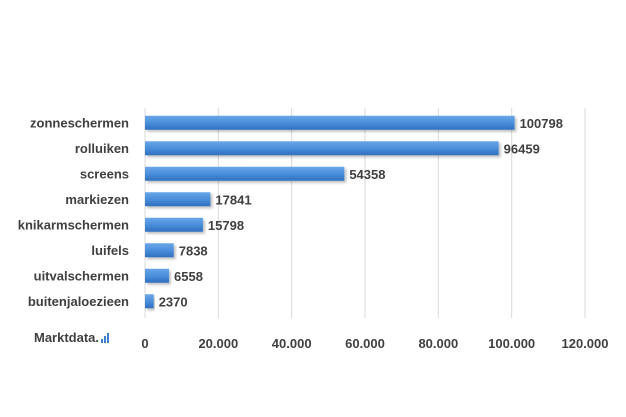  Describe the element at coordinates (292, 343) in the screenshot. I see `x-tick-label: 40.000` at that location.